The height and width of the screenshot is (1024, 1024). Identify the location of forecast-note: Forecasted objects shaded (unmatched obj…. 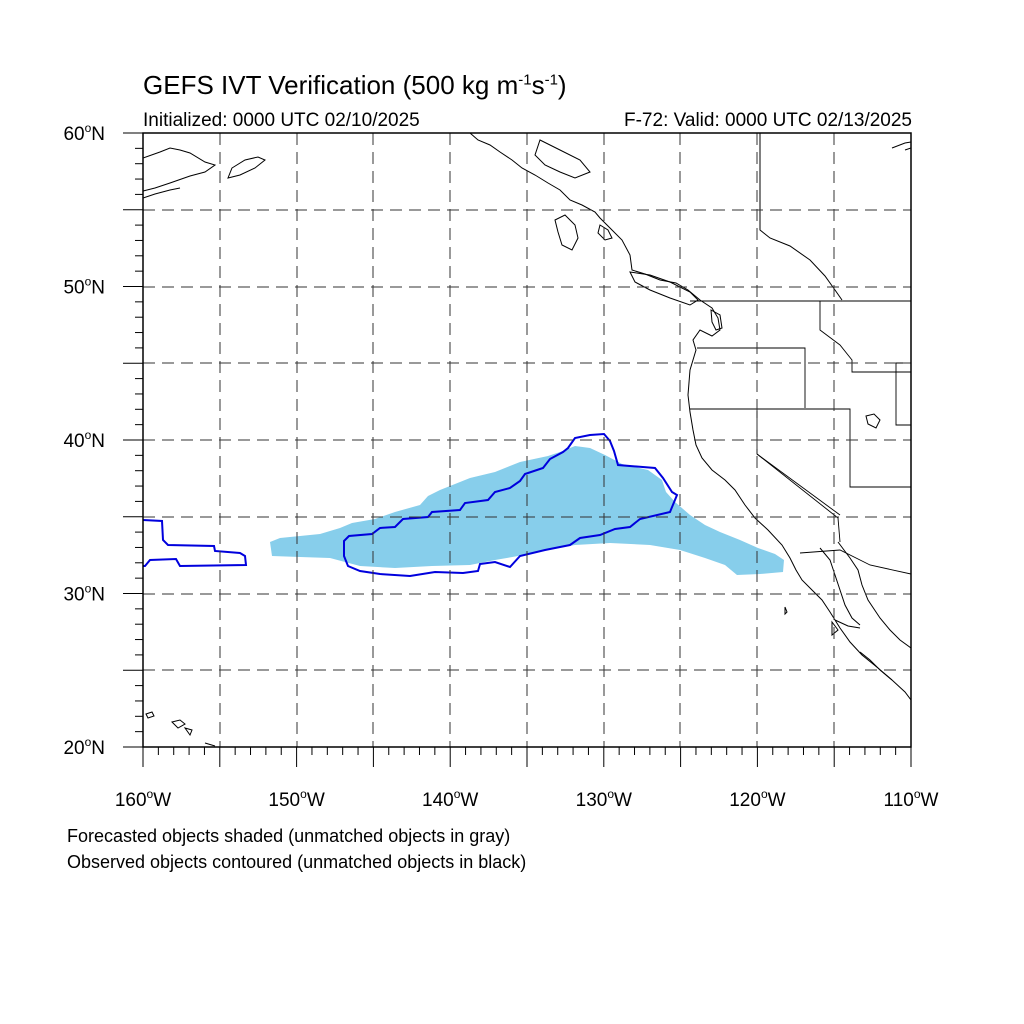
(289, 836).